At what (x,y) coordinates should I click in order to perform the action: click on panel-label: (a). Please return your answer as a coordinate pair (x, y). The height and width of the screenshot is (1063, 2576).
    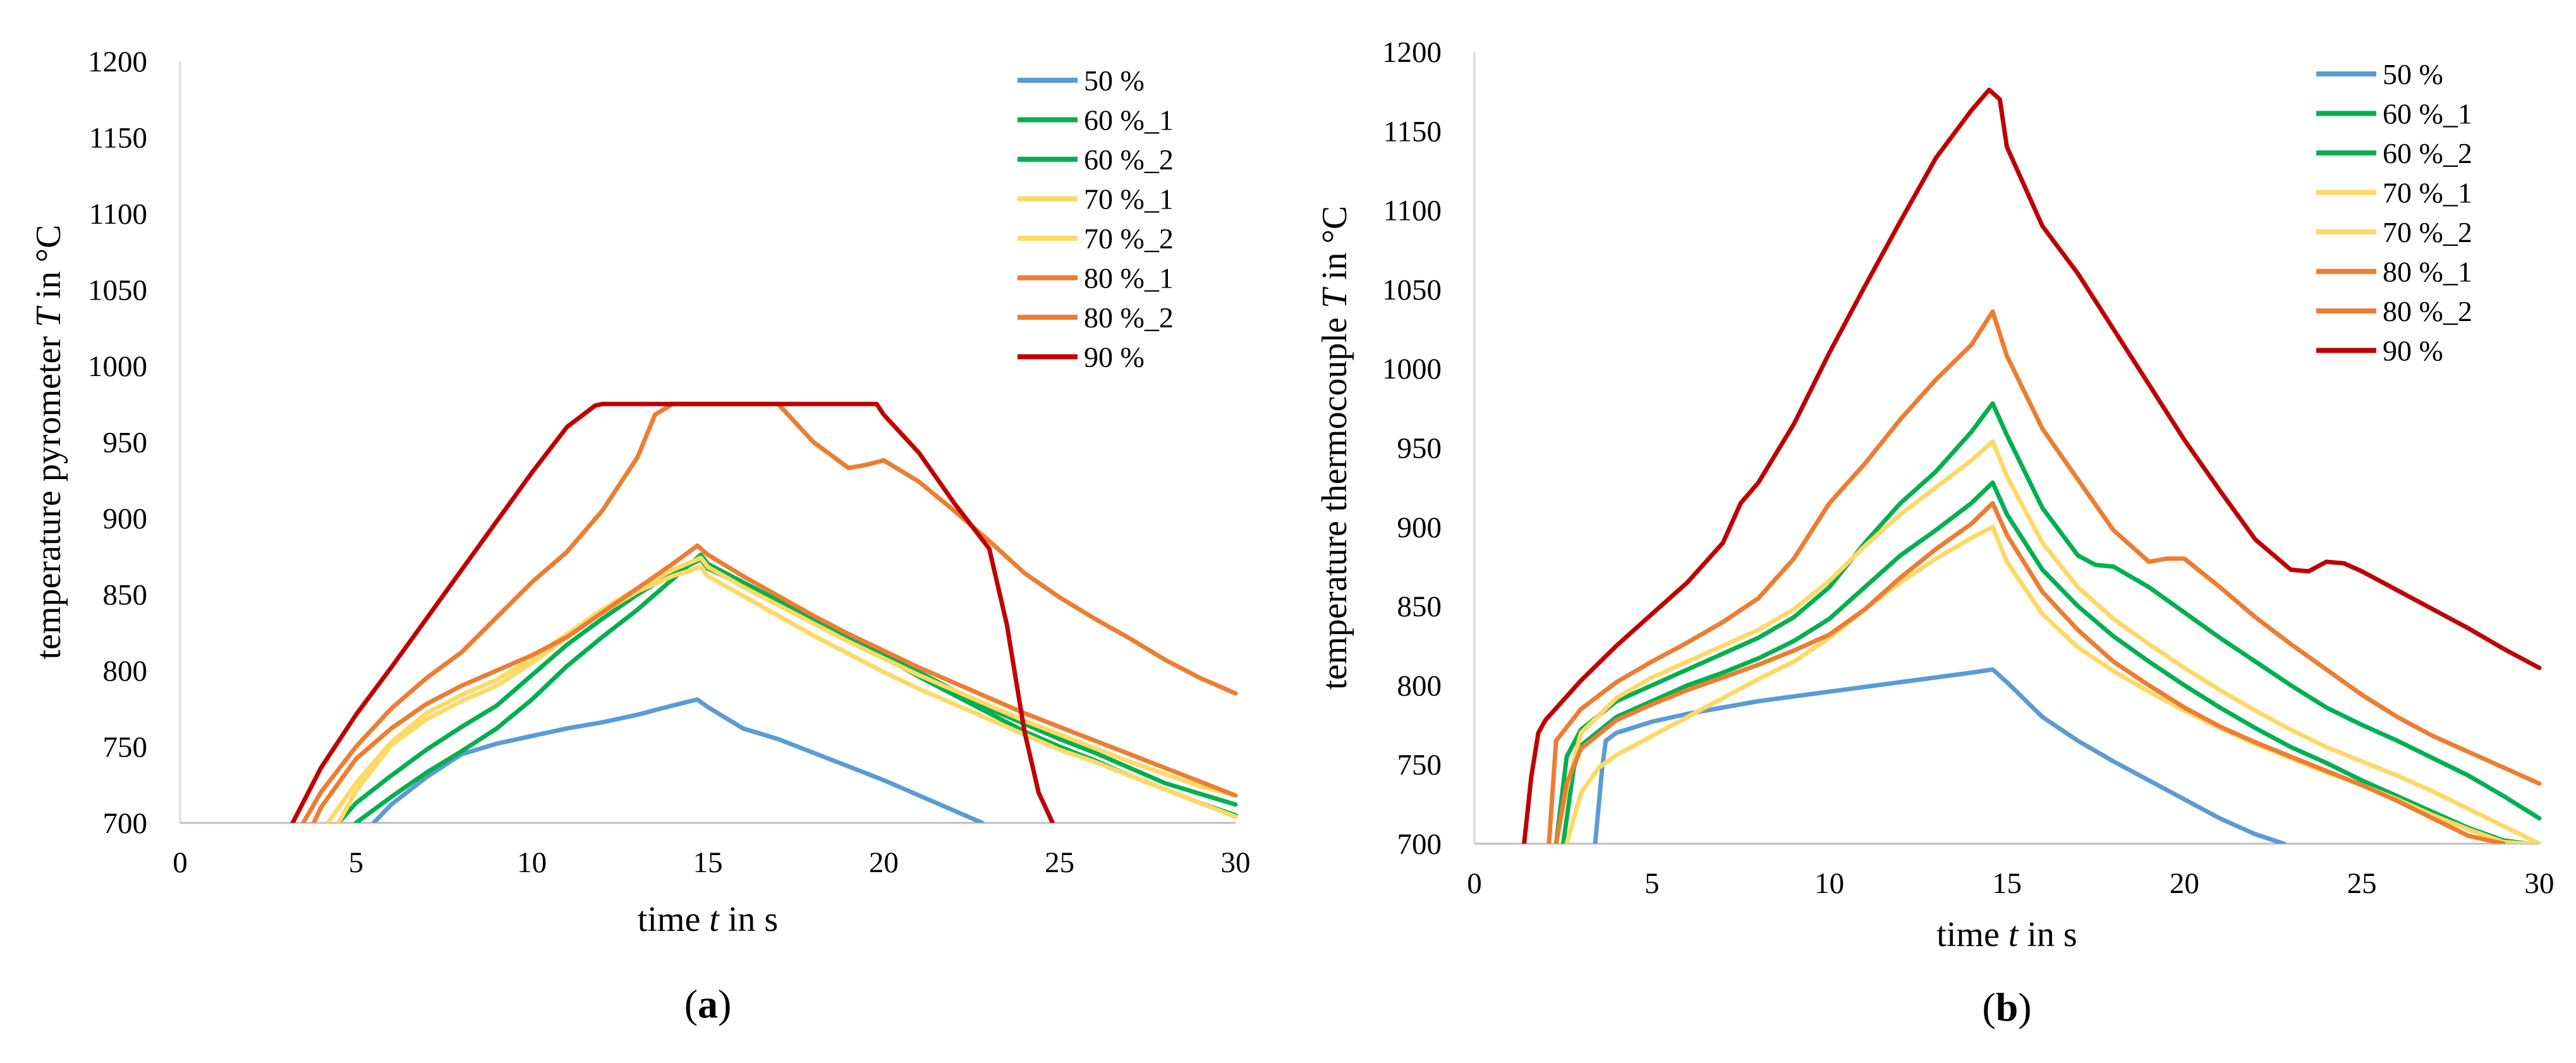
    Looking at the image, I should click on (708, 1003).